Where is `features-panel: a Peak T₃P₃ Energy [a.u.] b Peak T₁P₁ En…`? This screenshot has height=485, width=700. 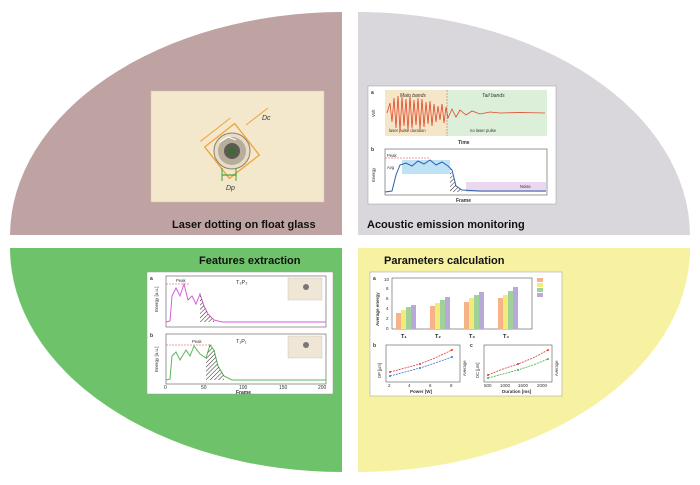
features-panel: a Peak T₃P₃ Energy [a.u.] b Peak T₁P₁ En… is located at coordinates (240, 333).